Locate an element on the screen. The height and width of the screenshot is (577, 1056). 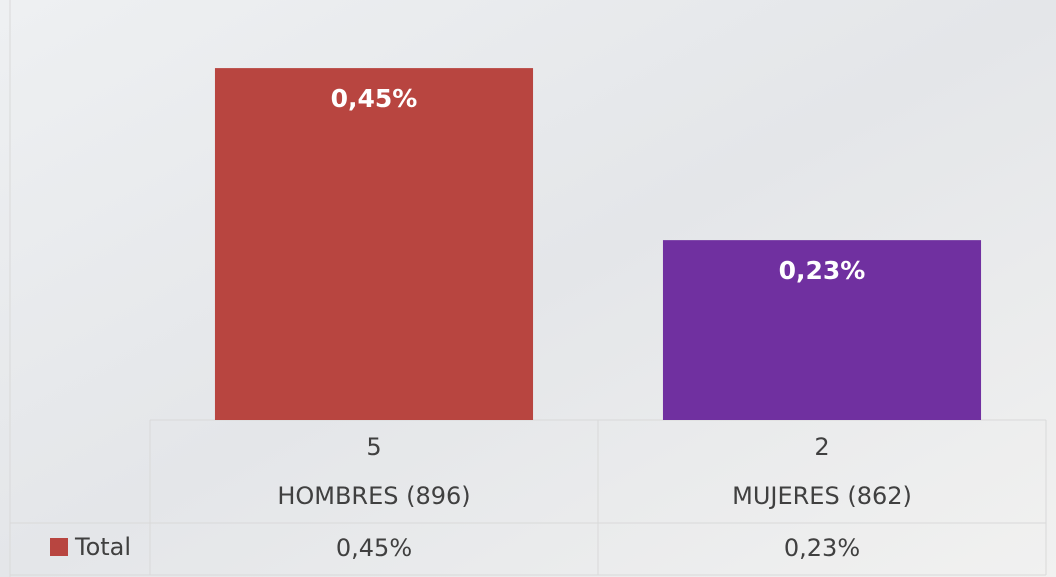
x-tick-label: HOMBRES (896) is located at coordinates (373, 496).